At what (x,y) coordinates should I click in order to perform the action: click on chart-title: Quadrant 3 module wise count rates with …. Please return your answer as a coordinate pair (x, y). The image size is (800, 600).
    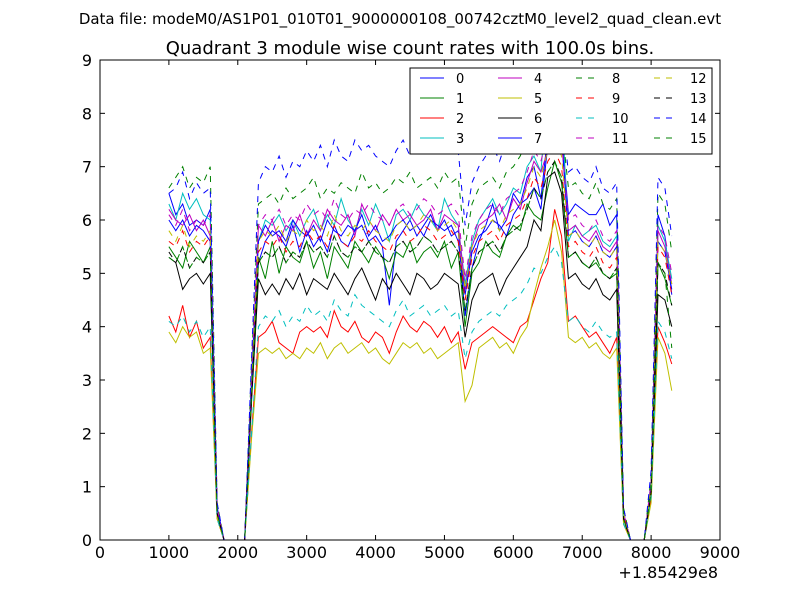
    Looking at the image, I should click on (410, 48).